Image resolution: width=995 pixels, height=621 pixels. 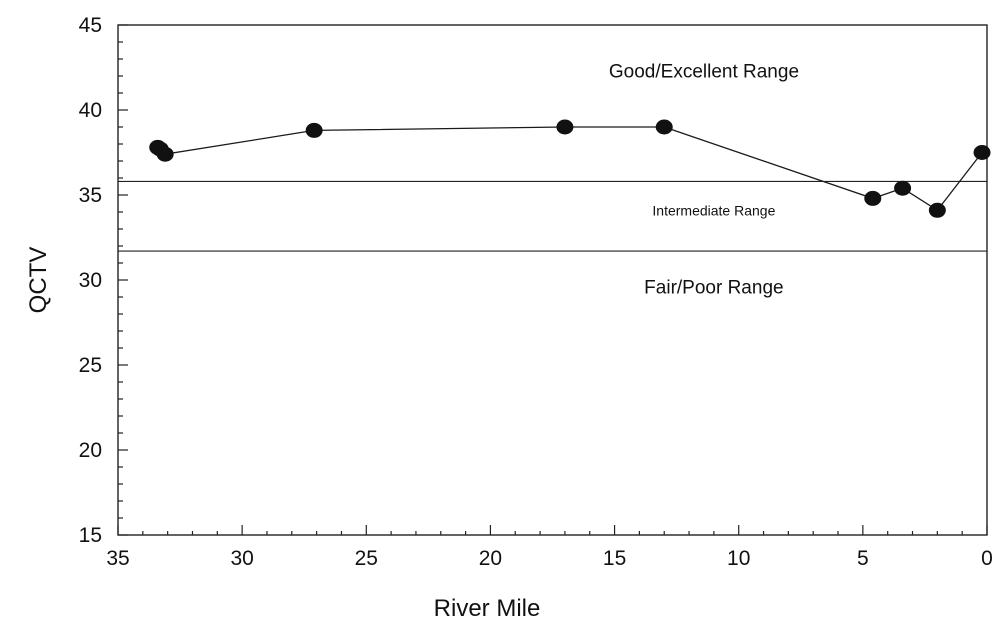 I want to click on x-tick-label: 5, so click(x=863, y=558).